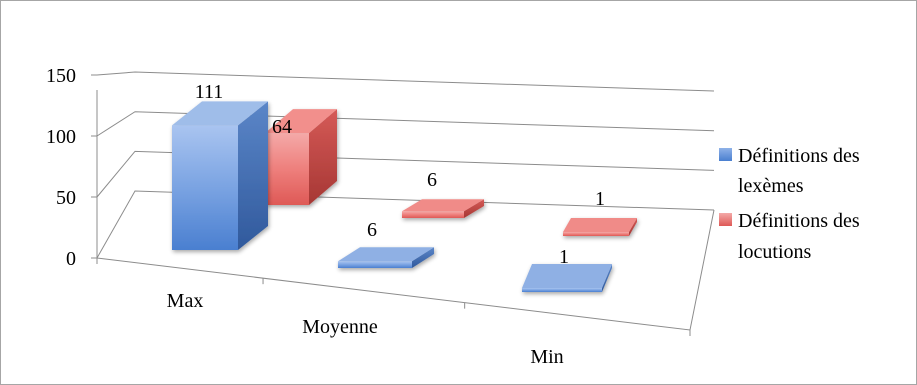 This screenshot has height=385, width=917. What do you see at coordinates (799, 221) in the screenshot?
I see `legend-label-locutions-line1: Définitions des` at bounding box center [799, 221].